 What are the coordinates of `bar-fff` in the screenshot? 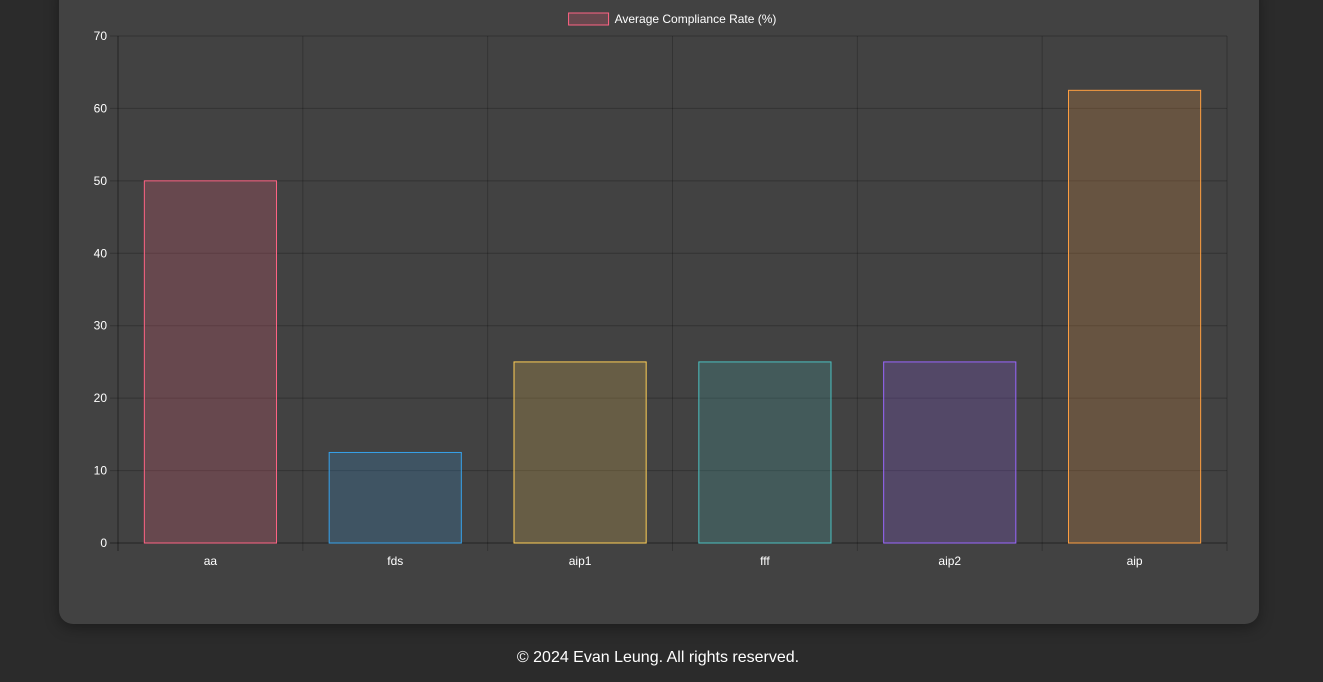 It's located at (765, 452).